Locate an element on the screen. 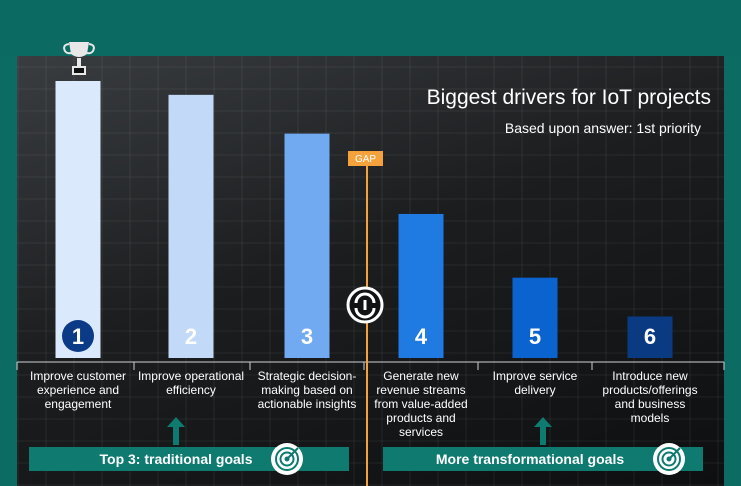  transformational-goals-banner: More transformational goals is located at coordinates (543, 459).